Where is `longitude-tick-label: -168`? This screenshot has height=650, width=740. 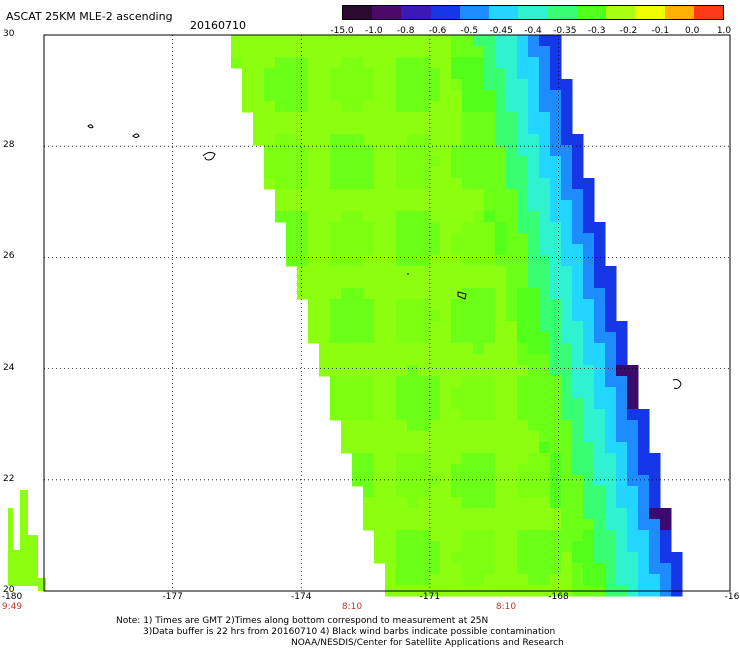 longitude-tick-label: -168 is located at coordinates (558, 597).